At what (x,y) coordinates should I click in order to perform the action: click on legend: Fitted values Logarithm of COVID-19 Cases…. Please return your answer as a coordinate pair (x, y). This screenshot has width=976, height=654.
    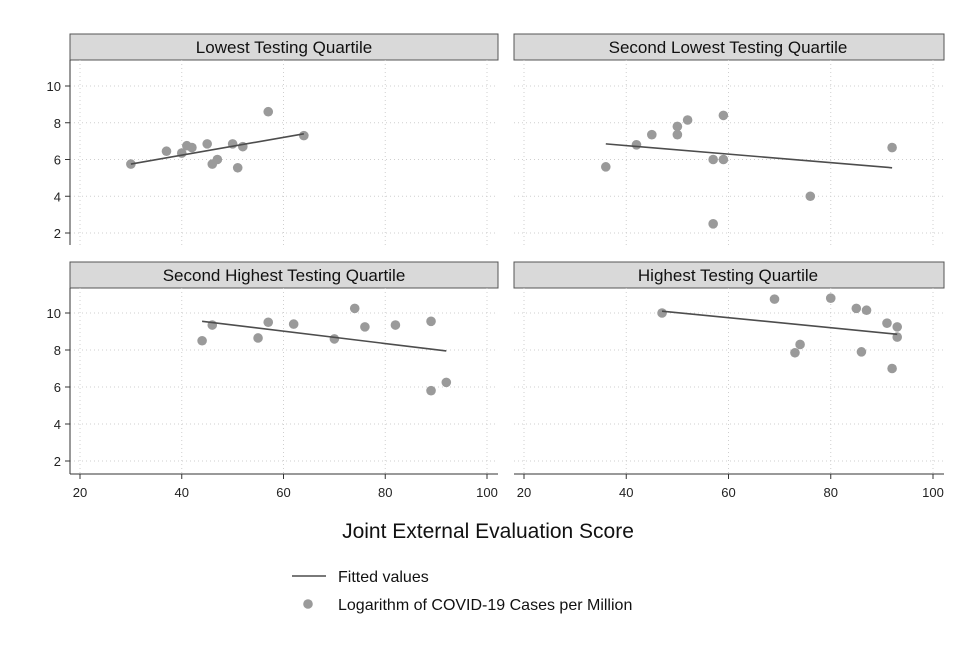
    Looking at the image, I should click on (462, 591).